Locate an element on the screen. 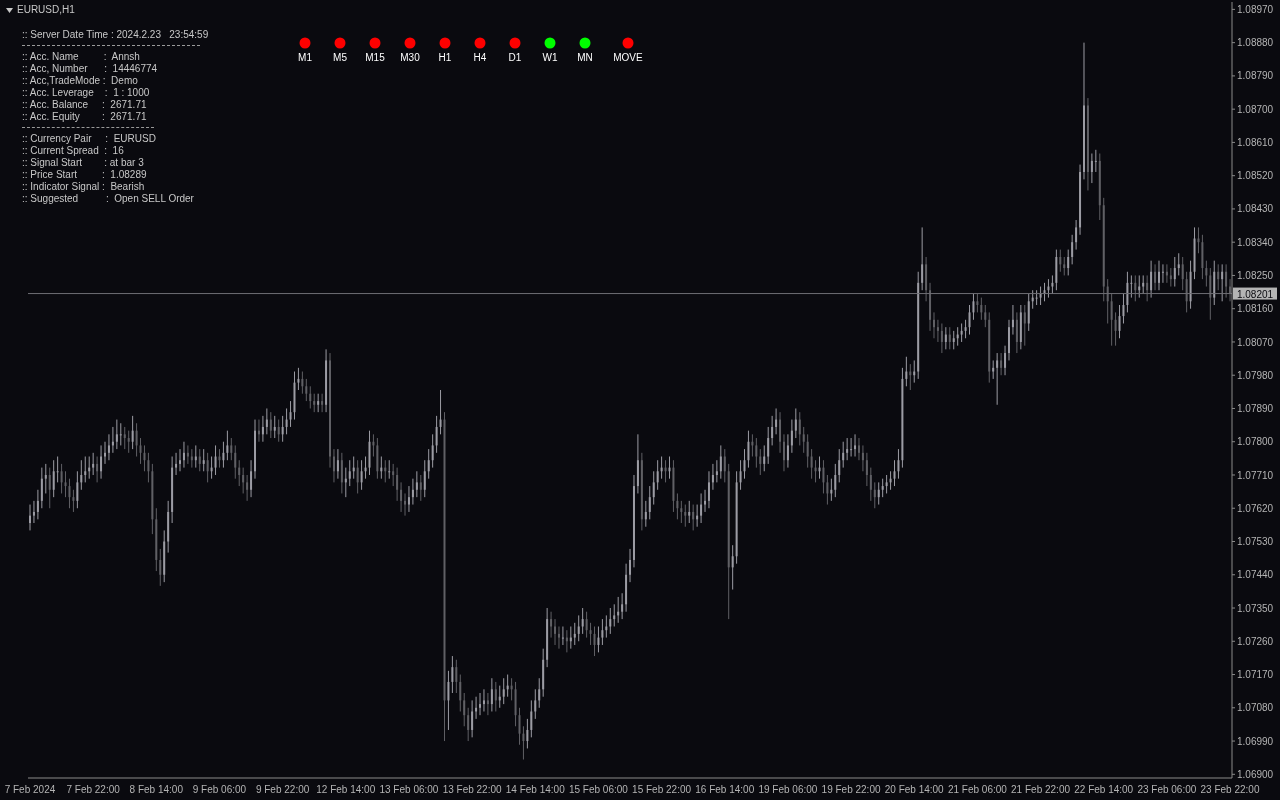 This screenshot has height=800, width=1280. annotation: :: Price Start : 1.08289 is located at coordinates (85, 175).